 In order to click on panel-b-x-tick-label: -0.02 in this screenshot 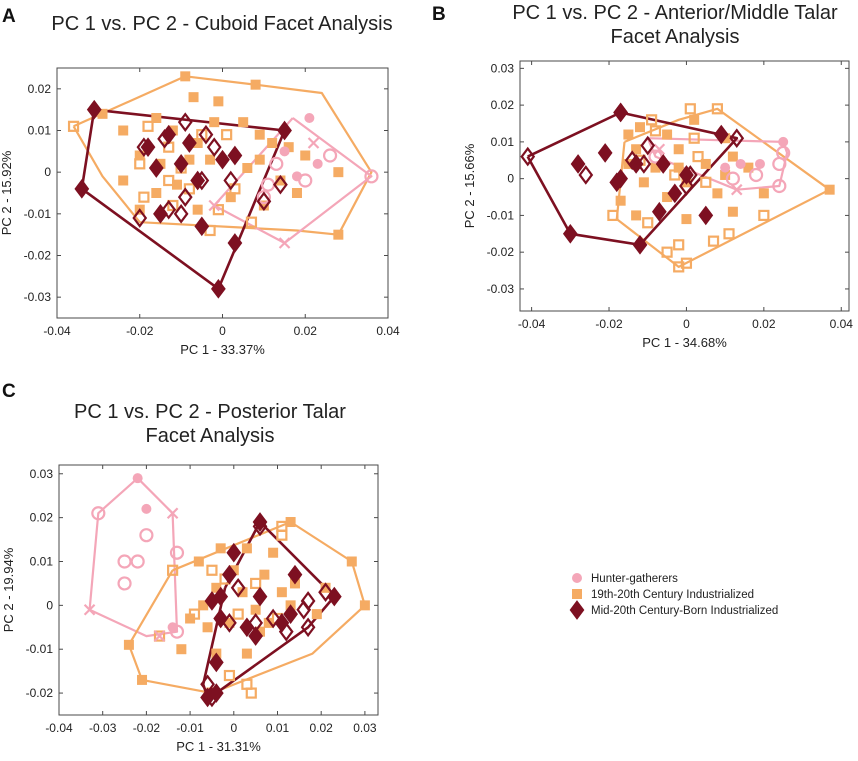, I will do `click(609, 324)`.